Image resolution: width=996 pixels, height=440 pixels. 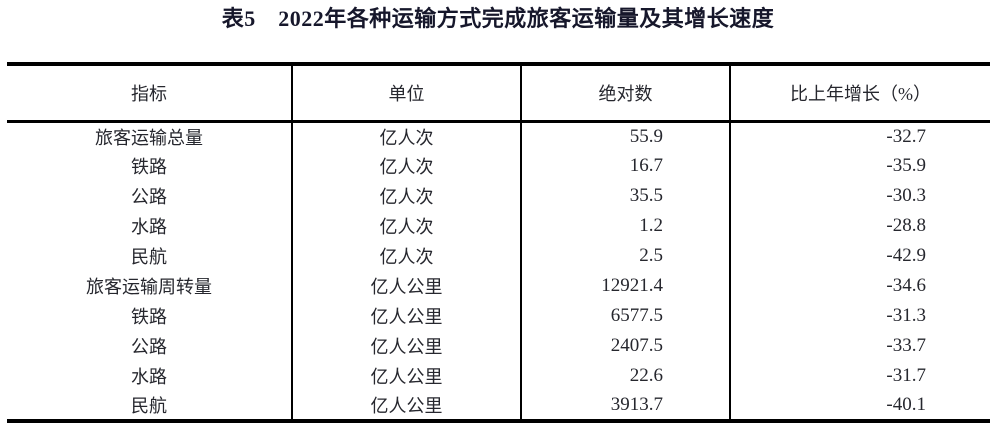 What do you see at coordinates (906, 136) in the screenshot?
I see `cell-growth: -32.7` at bounding box center [906, 136].